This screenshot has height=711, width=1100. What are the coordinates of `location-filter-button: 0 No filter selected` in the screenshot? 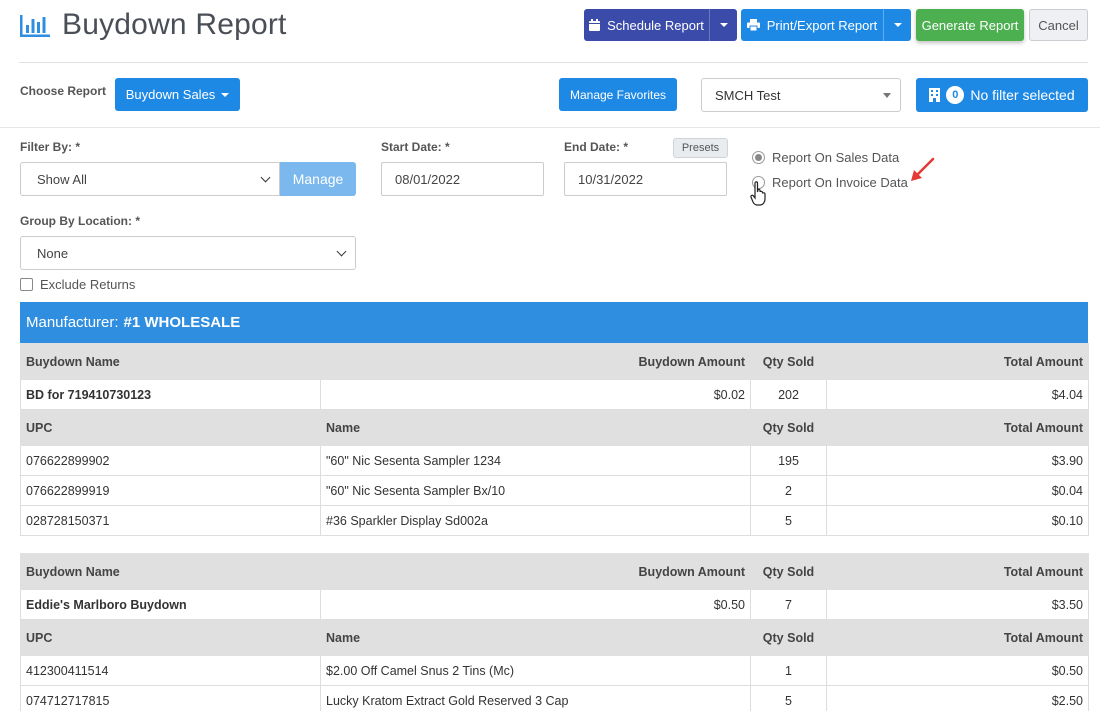 It's located at (1002, 95).